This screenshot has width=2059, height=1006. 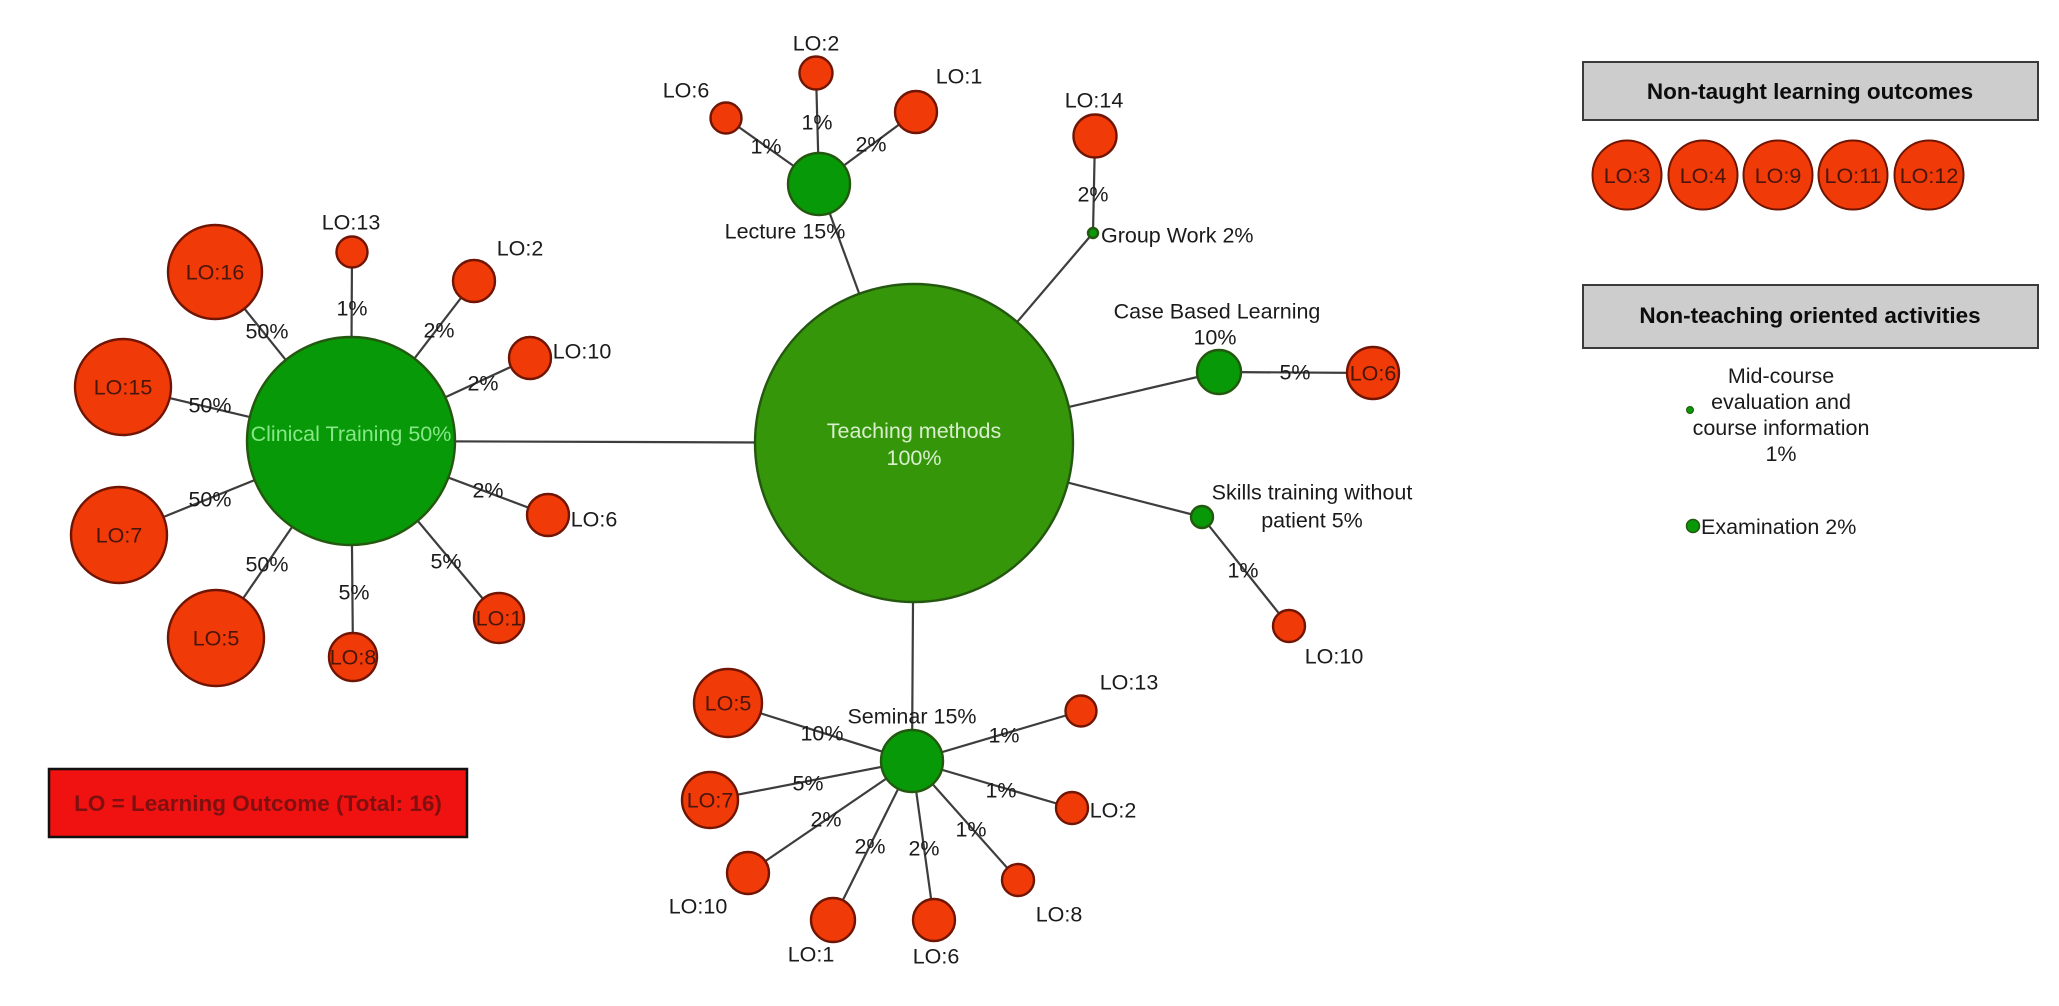 I want to click on svg-text: LO:15, so click(x=123, y=388).